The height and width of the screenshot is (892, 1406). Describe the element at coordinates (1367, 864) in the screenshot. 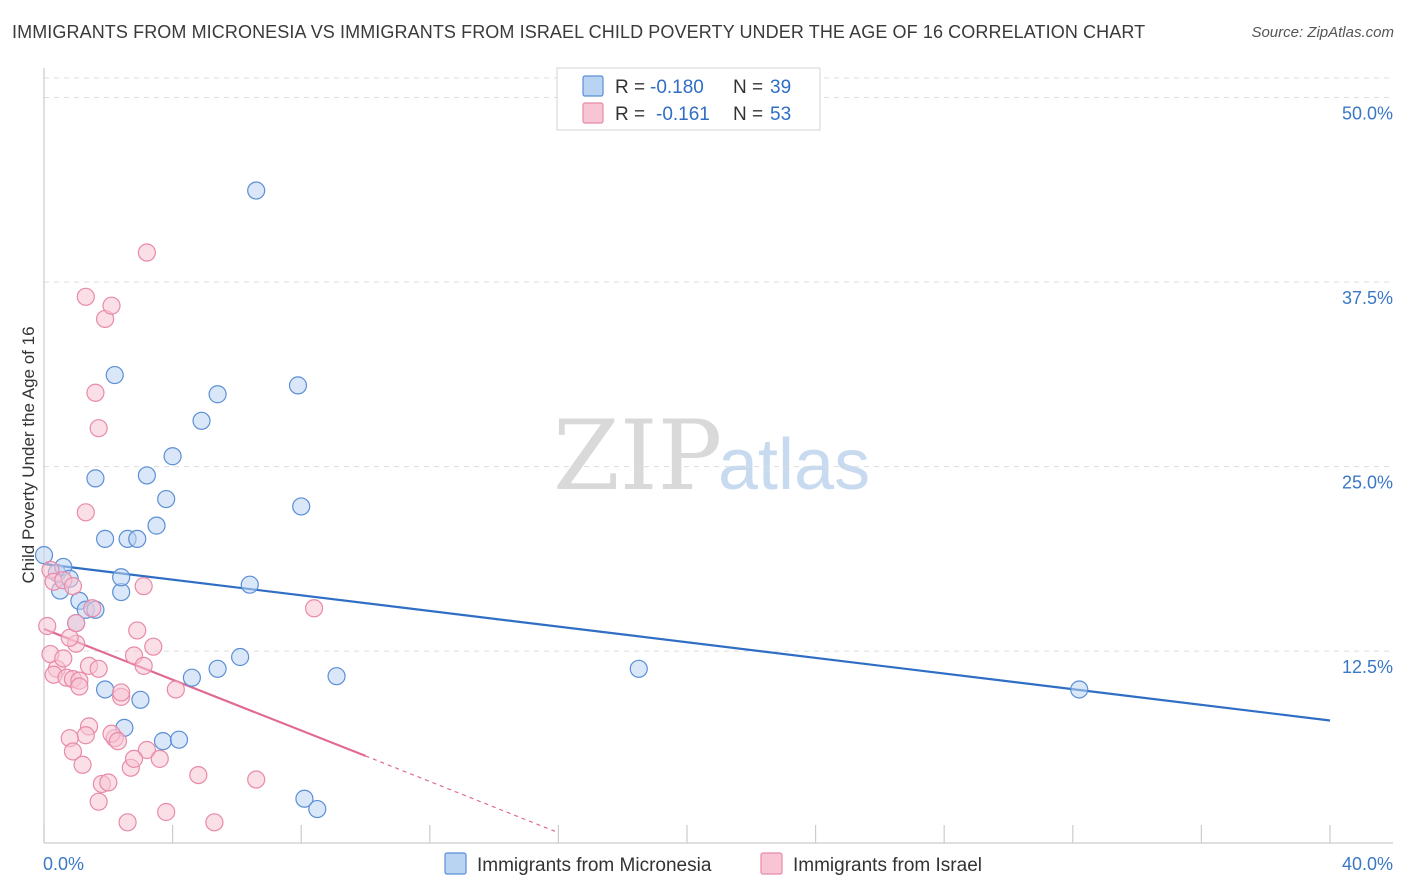

I see `x-tick-label-max: 40.0%` at that location.